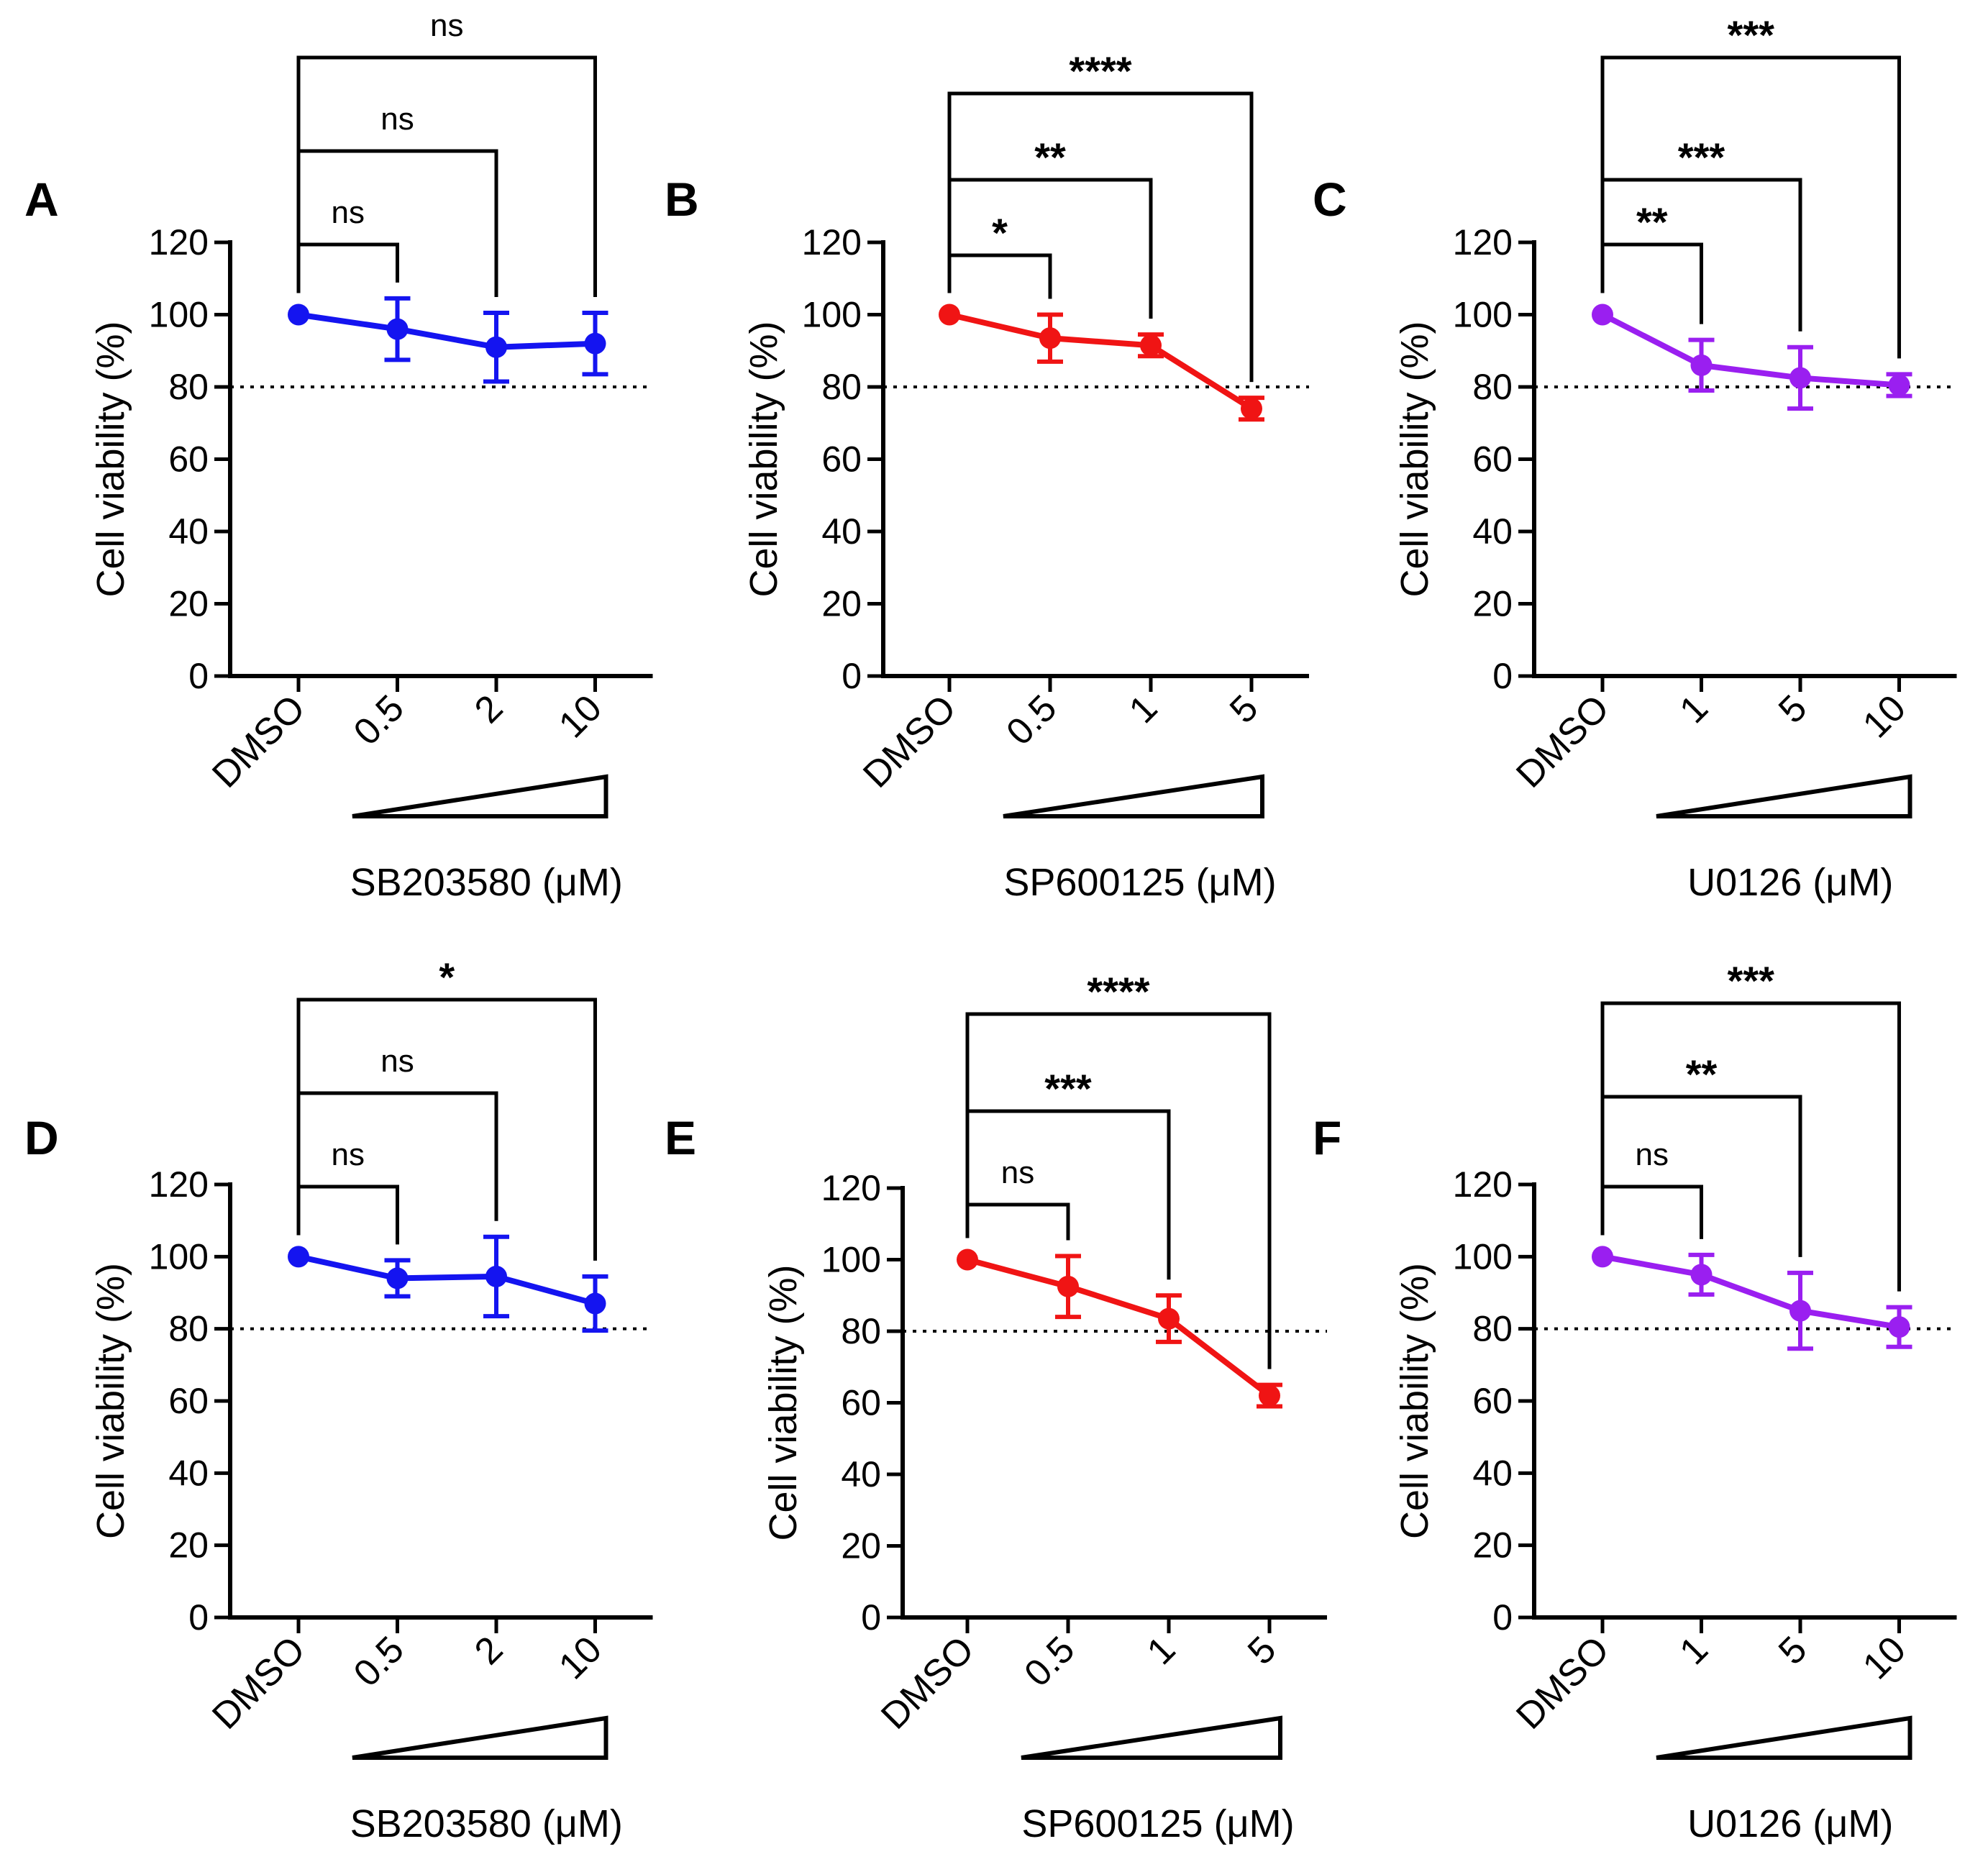 The height and width of the screenshot is (1867, 1988). What do you see at coordinates (1330, 200) in the screenshot?
I see `panel-letter: C` at bounding box center [1330, 200].